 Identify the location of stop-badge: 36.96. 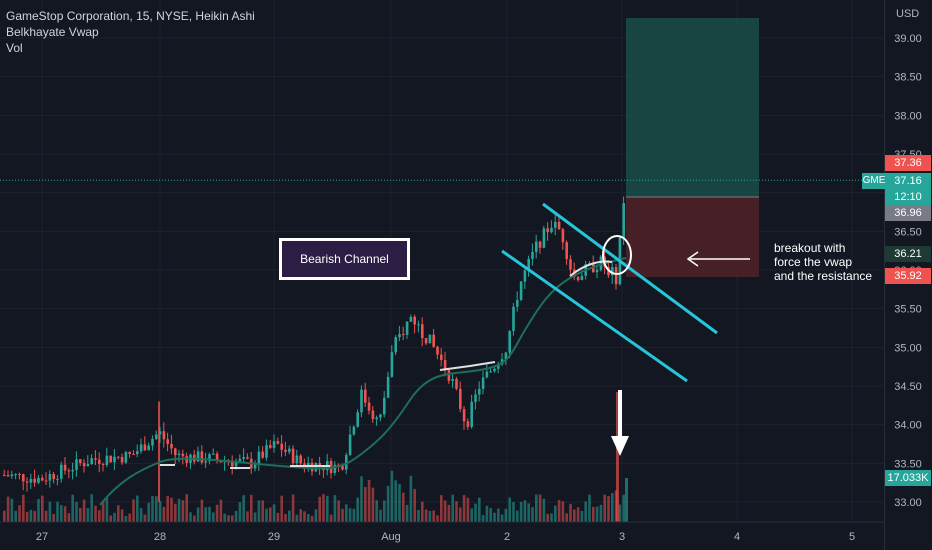
(908, 213).